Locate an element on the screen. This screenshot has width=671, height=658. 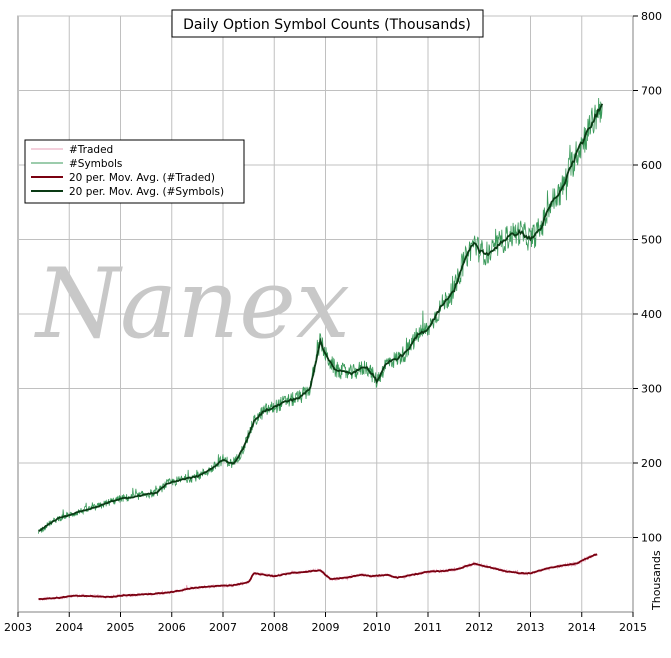
chart-title-box: Daily Option Symbol Counts (Thousands) is located at coordinates (327, 23).